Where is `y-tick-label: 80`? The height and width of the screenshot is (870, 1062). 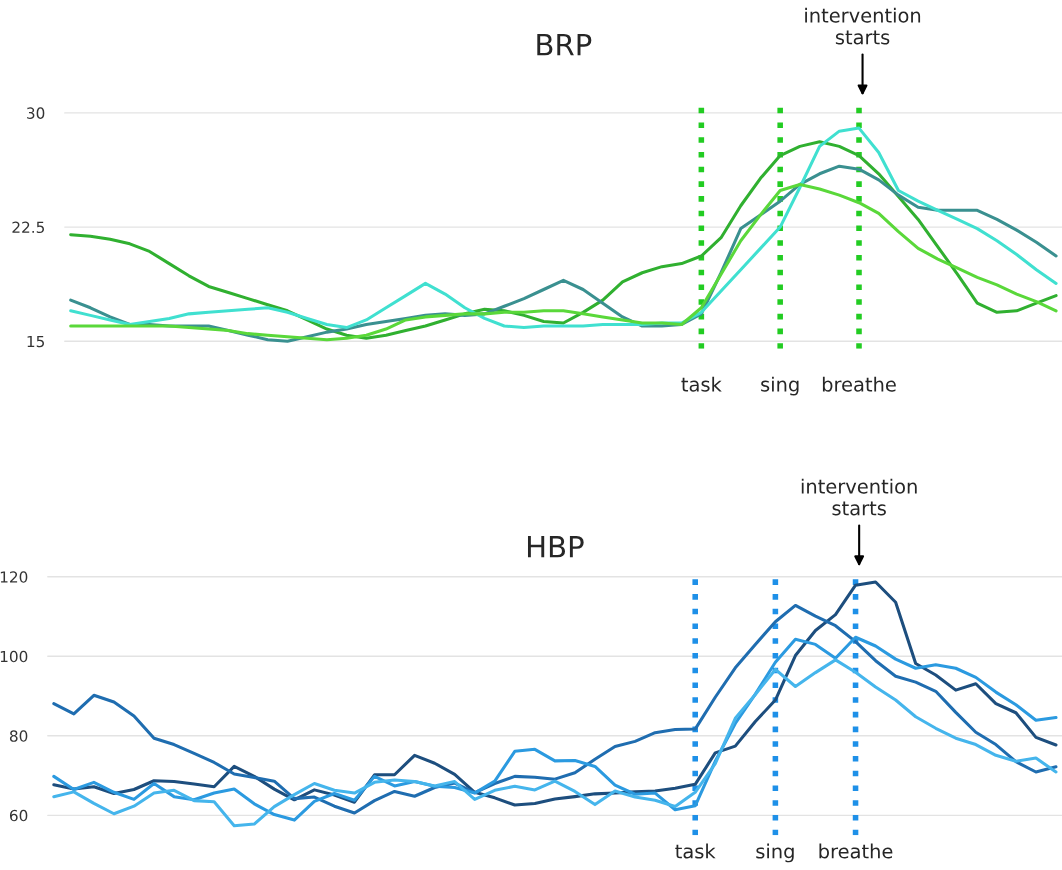 y-tick-label: 80 is located at coordinates (18, 736).